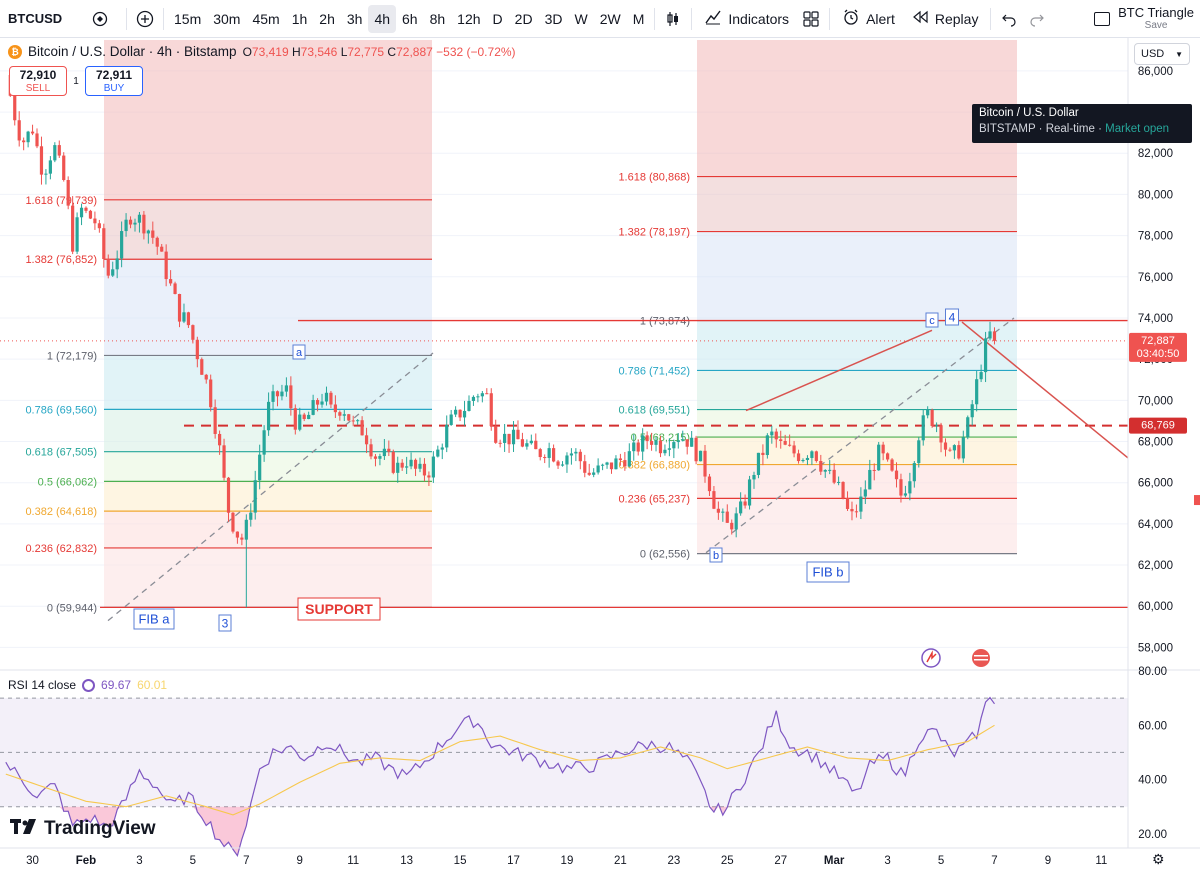 This screenshot has height=875, width=1200. I want to click on low-label: L, so click(344, 51).